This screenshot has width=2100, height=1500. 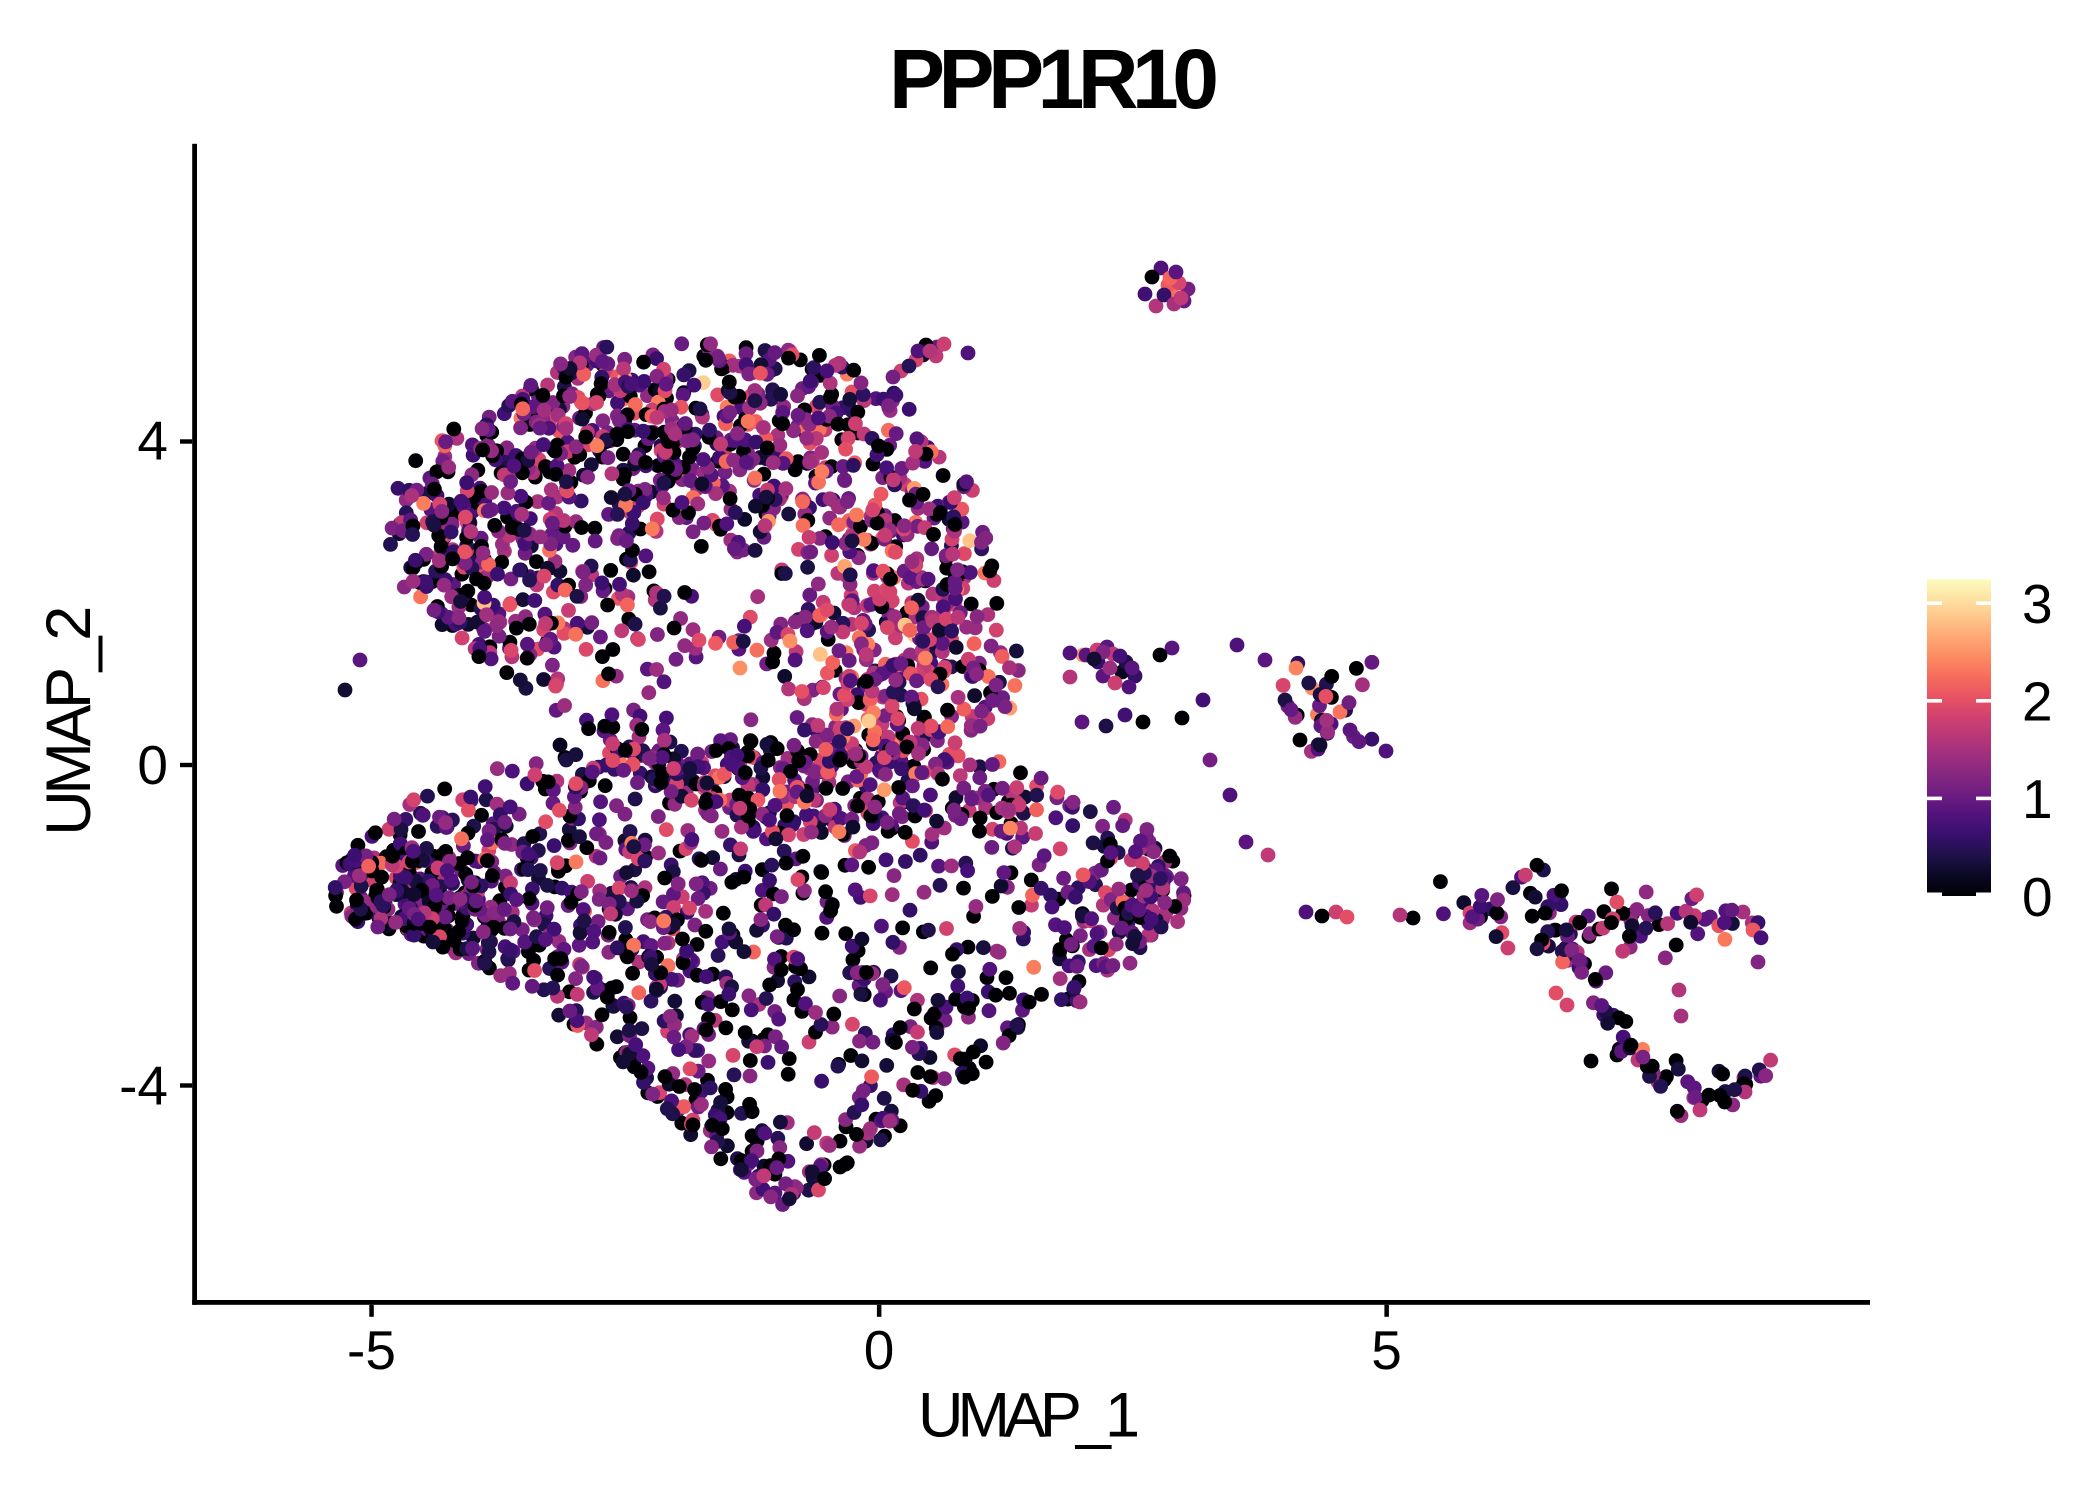 What do you see at coordinates (2037, 799) in the screenshot?
I see `svg-text: 1` at bounding box center [2037, 799].